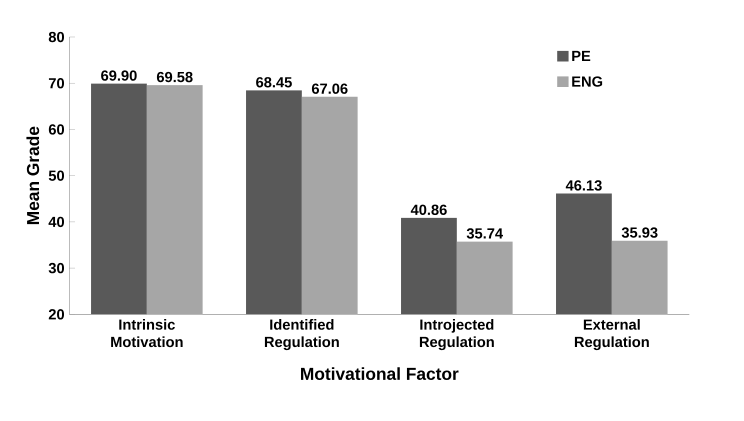 The image size is (744, 421). What do you see at coordinates (56, 83) in the screenshot?
I see `y-tick-label: 70` at bounding box center [56, 83].